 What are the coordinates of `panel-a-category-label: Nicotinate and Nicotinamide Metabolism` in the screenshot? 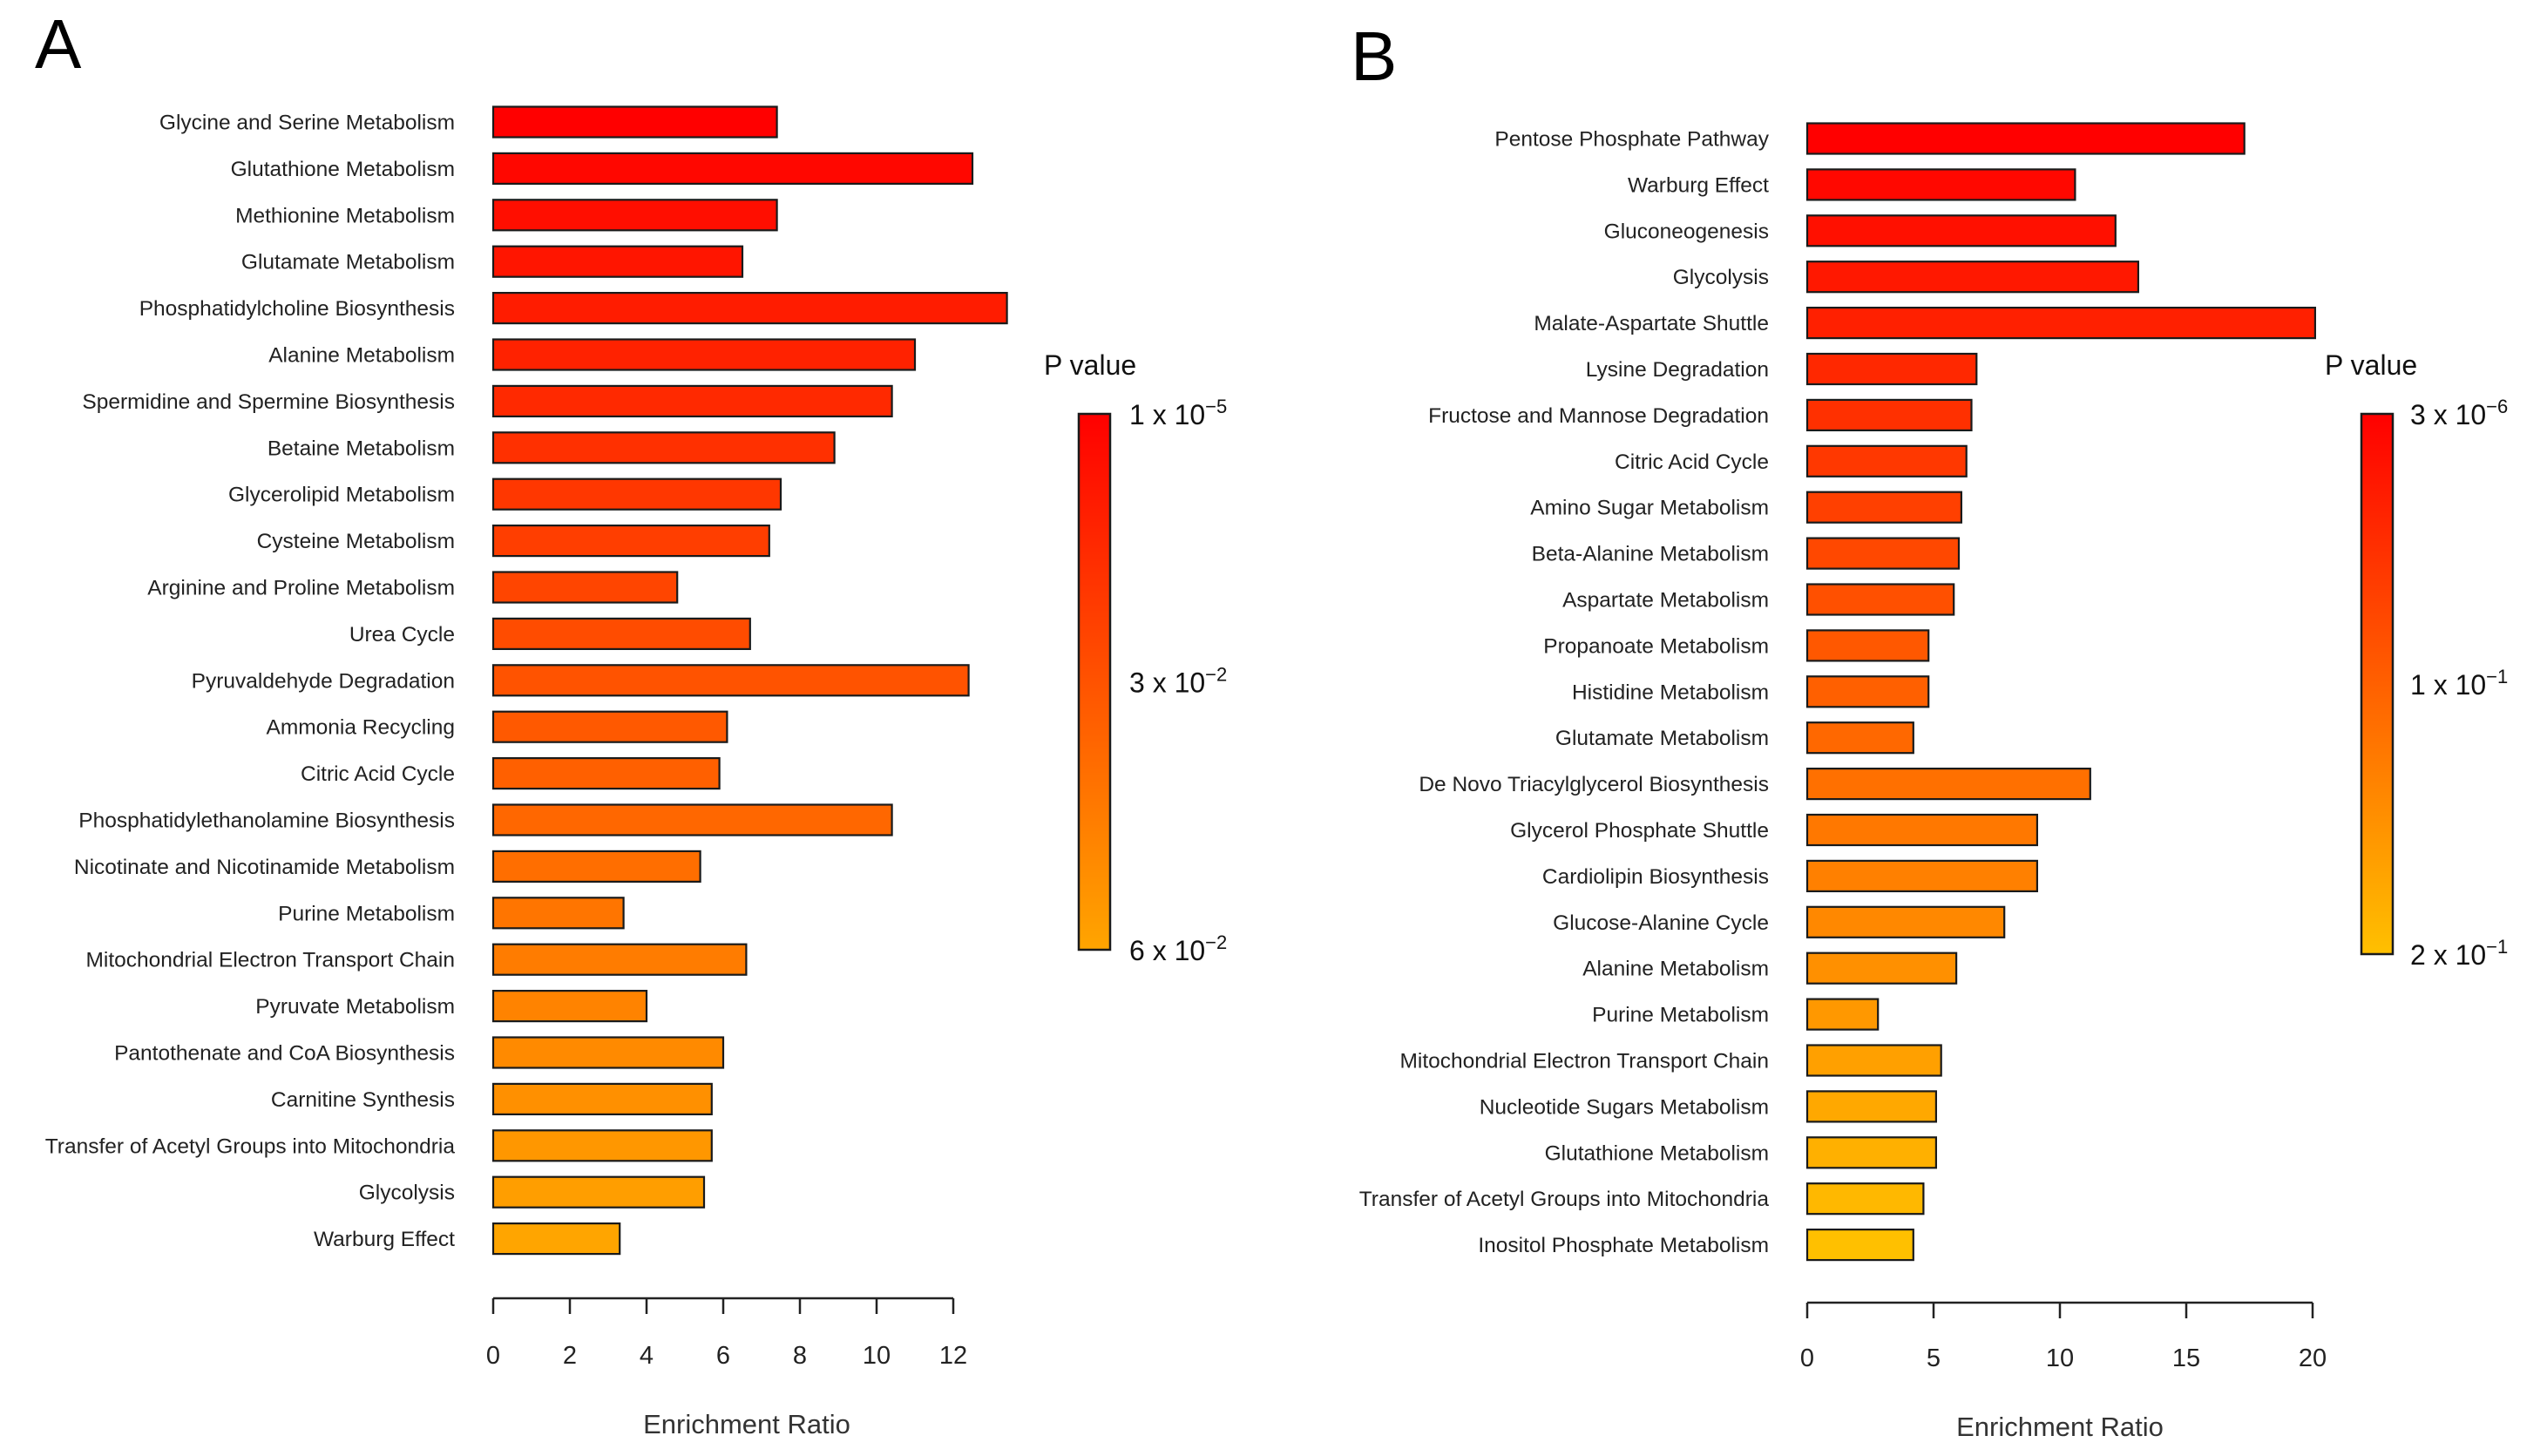 It's located at (265, 867).